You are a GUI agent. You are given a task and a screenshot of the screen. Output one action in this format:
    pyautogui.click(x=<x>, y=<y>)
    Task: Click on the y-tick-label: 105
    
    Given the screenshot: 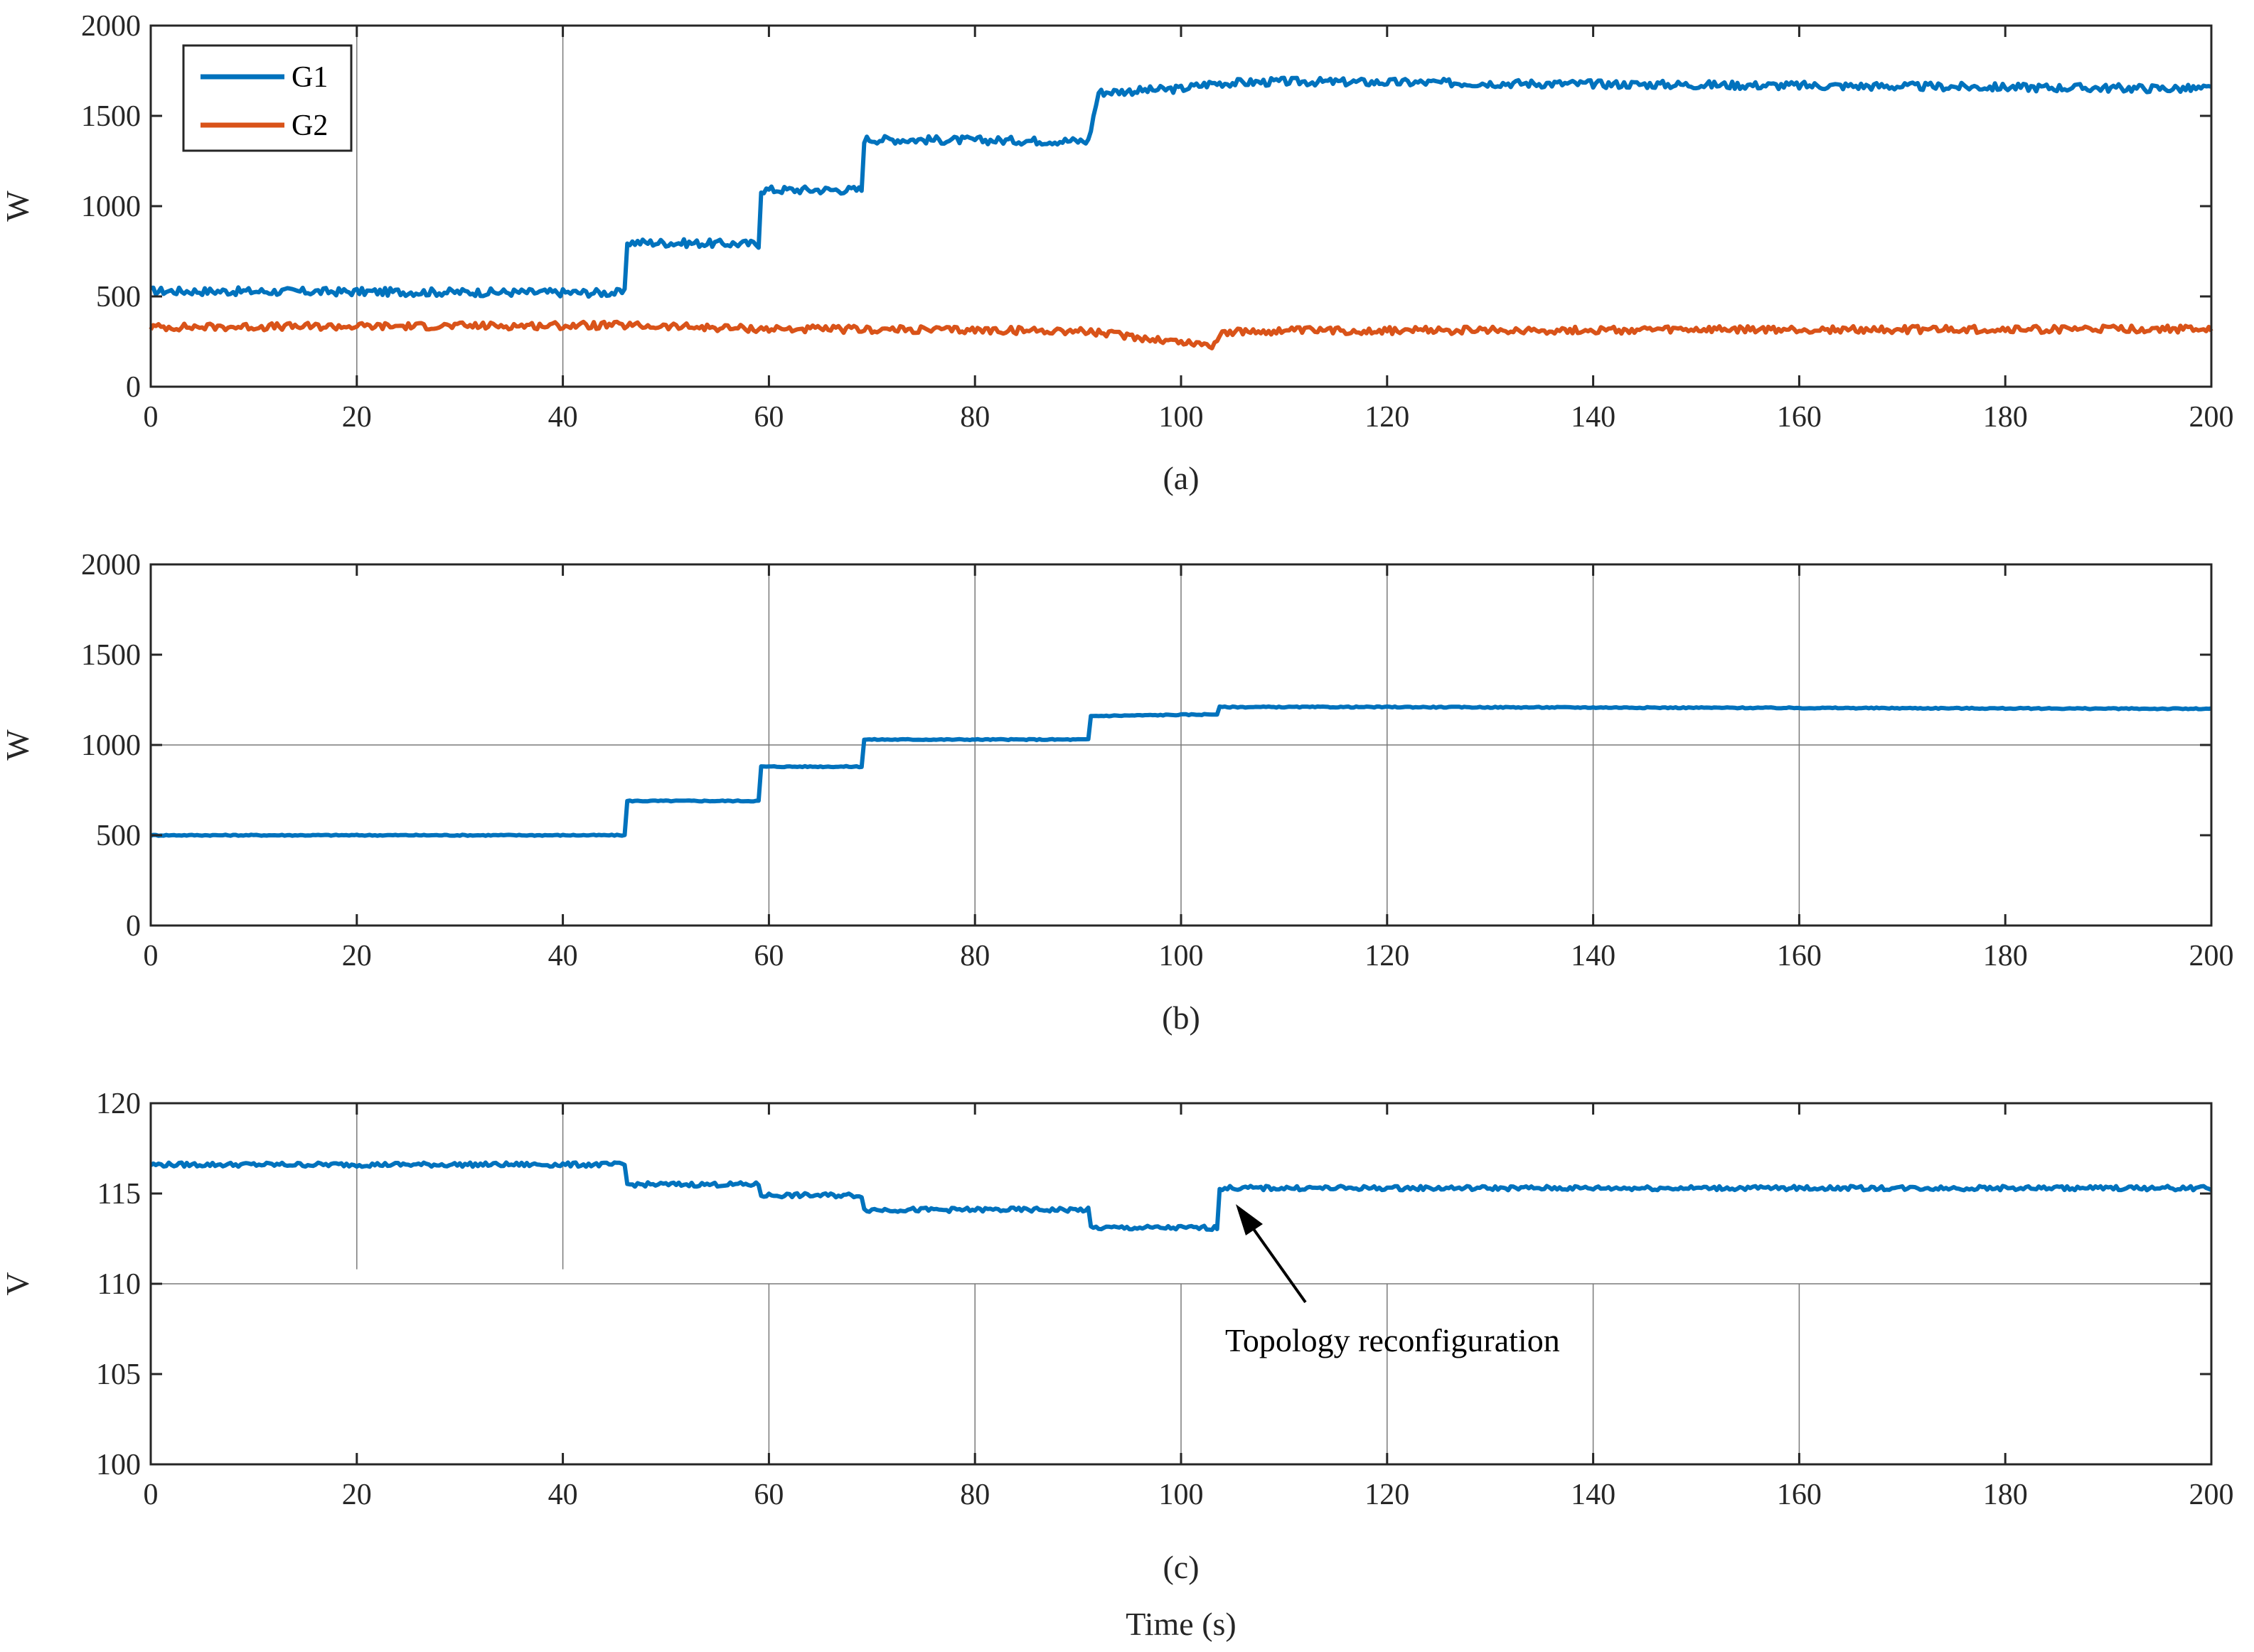 What is the action you would take?
    pyautogui.click(x=118, y=1374)
    